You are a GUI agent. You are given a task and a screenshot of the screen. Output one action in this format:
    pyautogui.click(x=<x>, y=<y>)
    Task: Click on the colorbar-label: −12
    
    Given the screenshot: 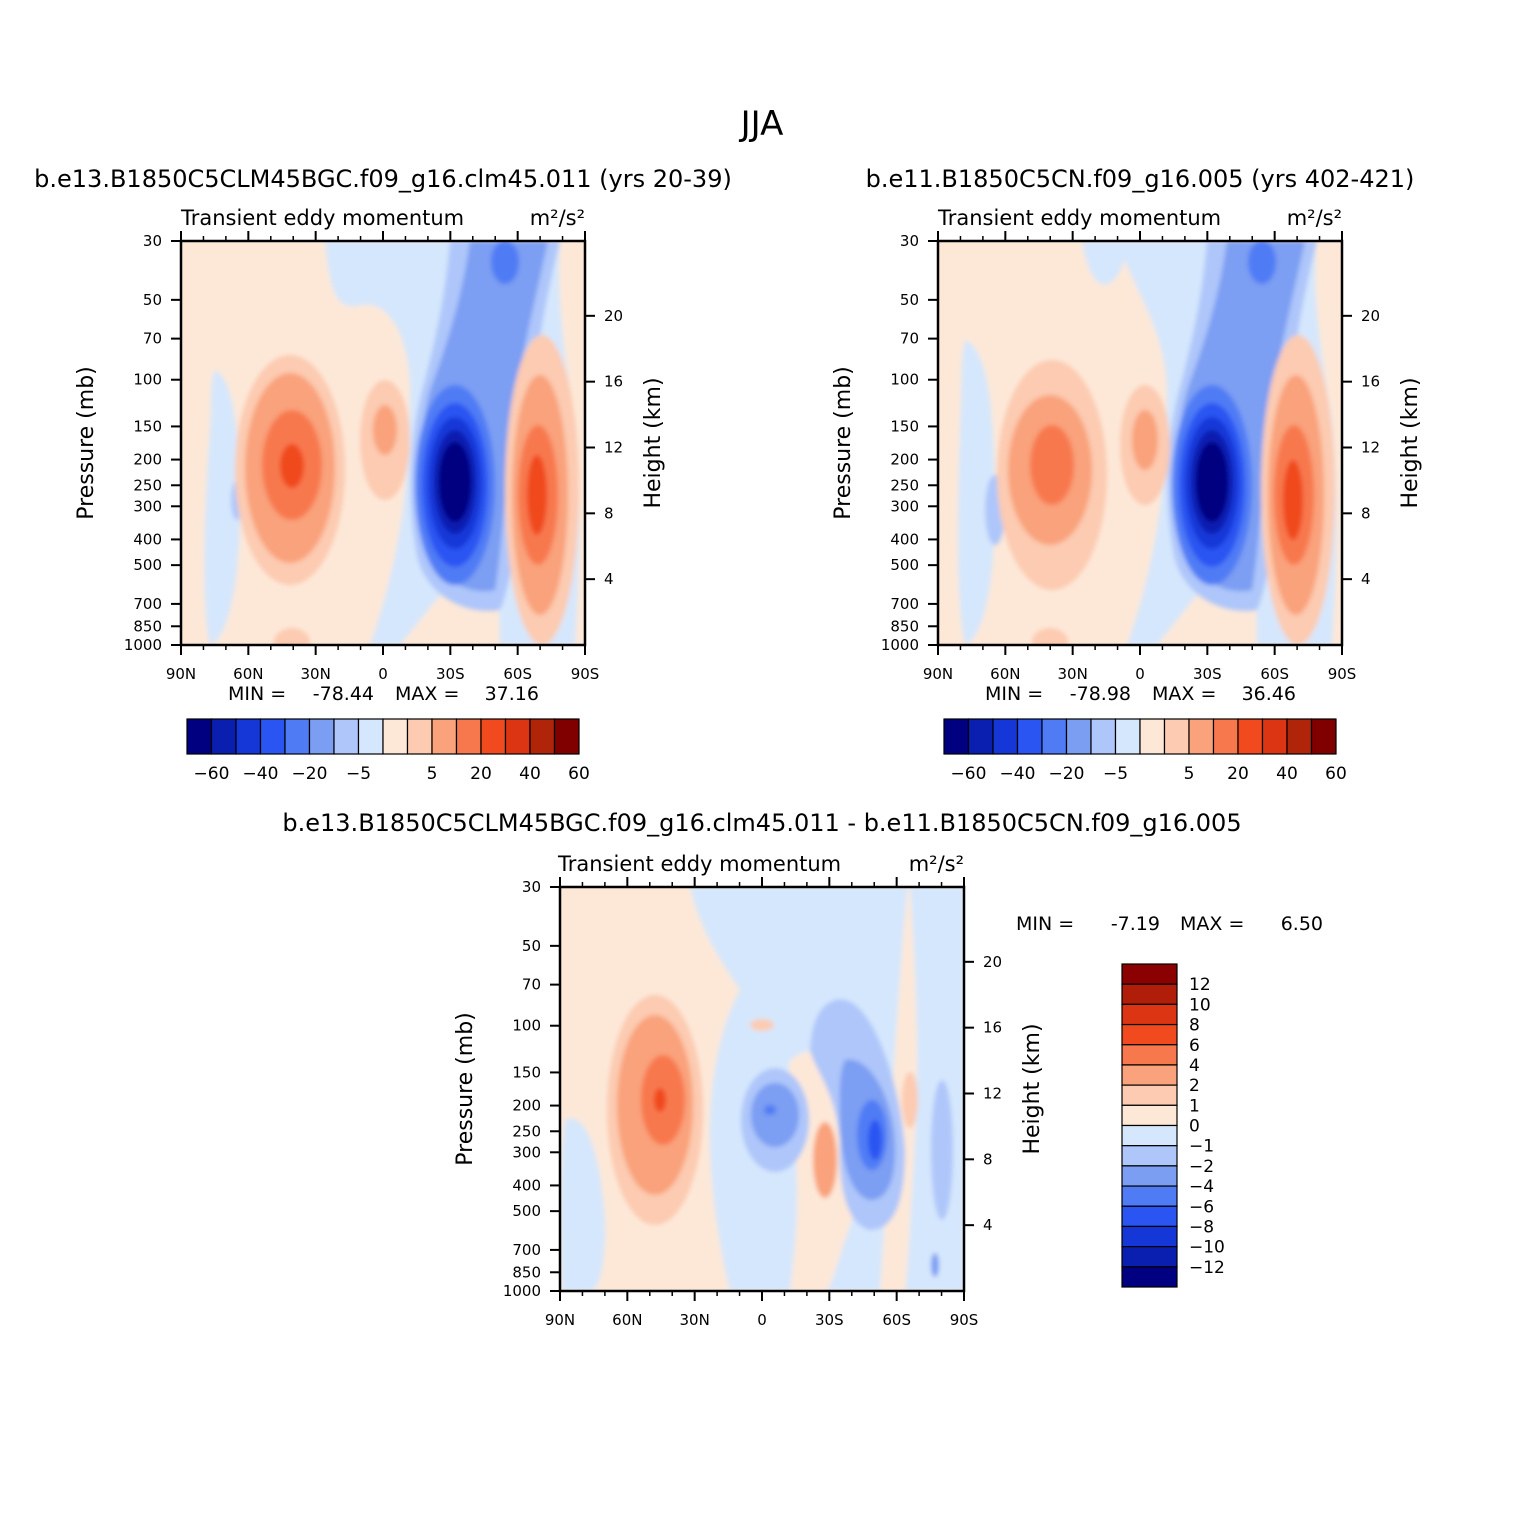 What is the action you would take?
    pyautogui.click(x=1207, y=1268)
    